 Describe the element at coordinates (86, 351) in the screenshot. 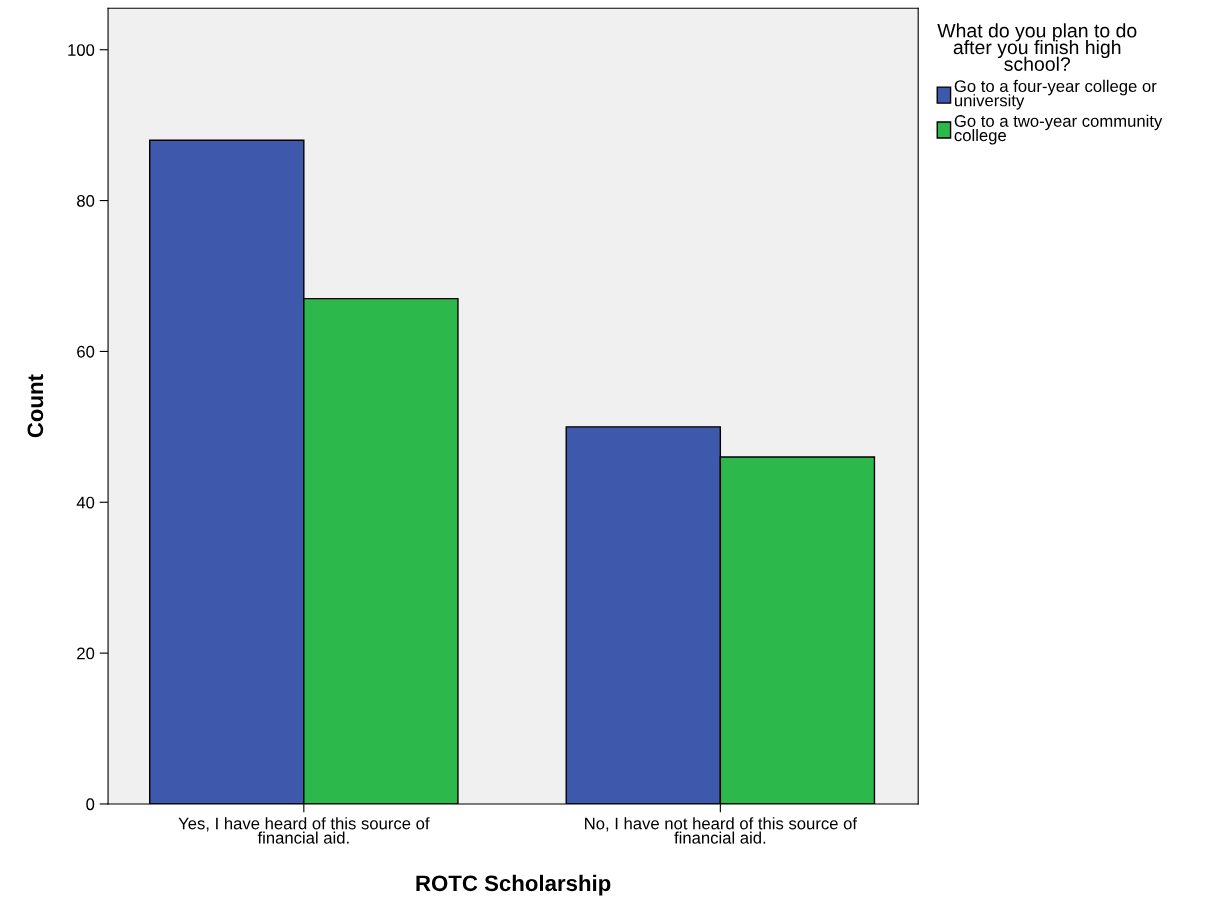

I see `y-tick-label: 60` at that location.